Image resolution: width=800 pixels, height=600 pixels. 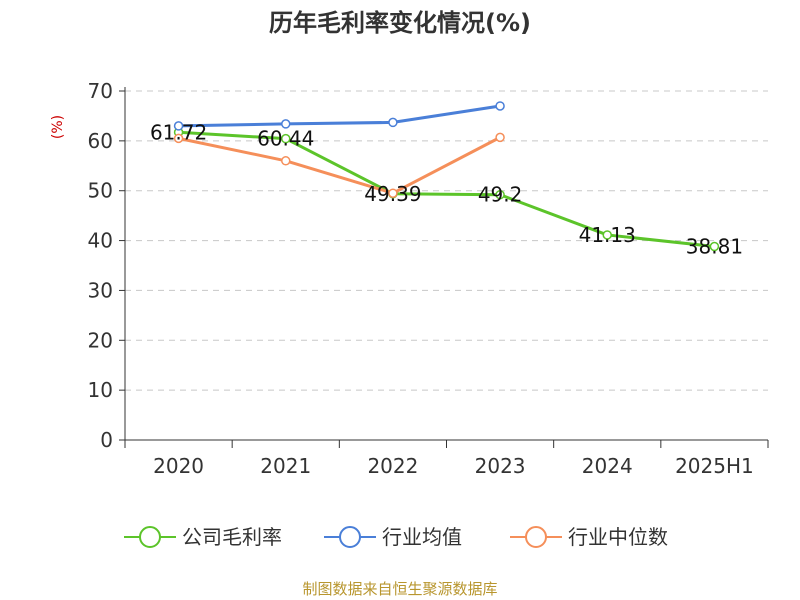 I want to click on x-tick-label-2023: 2023, so click(x=500, y=466).